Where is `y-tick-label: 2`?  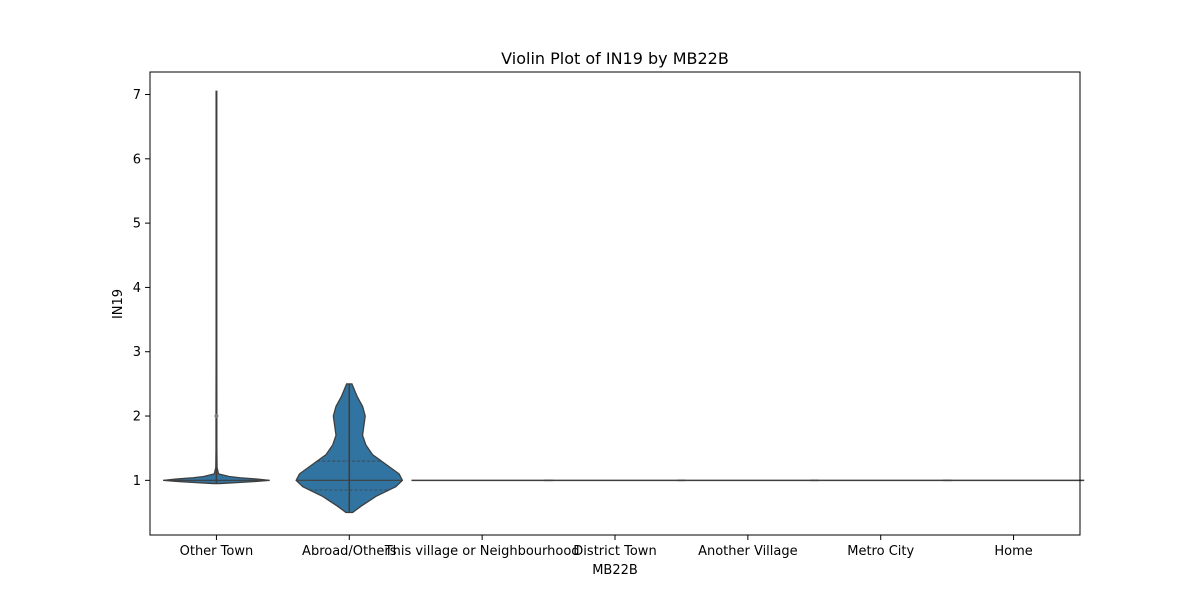 y-tick-label: 2 is located at coordinates (137, 417).